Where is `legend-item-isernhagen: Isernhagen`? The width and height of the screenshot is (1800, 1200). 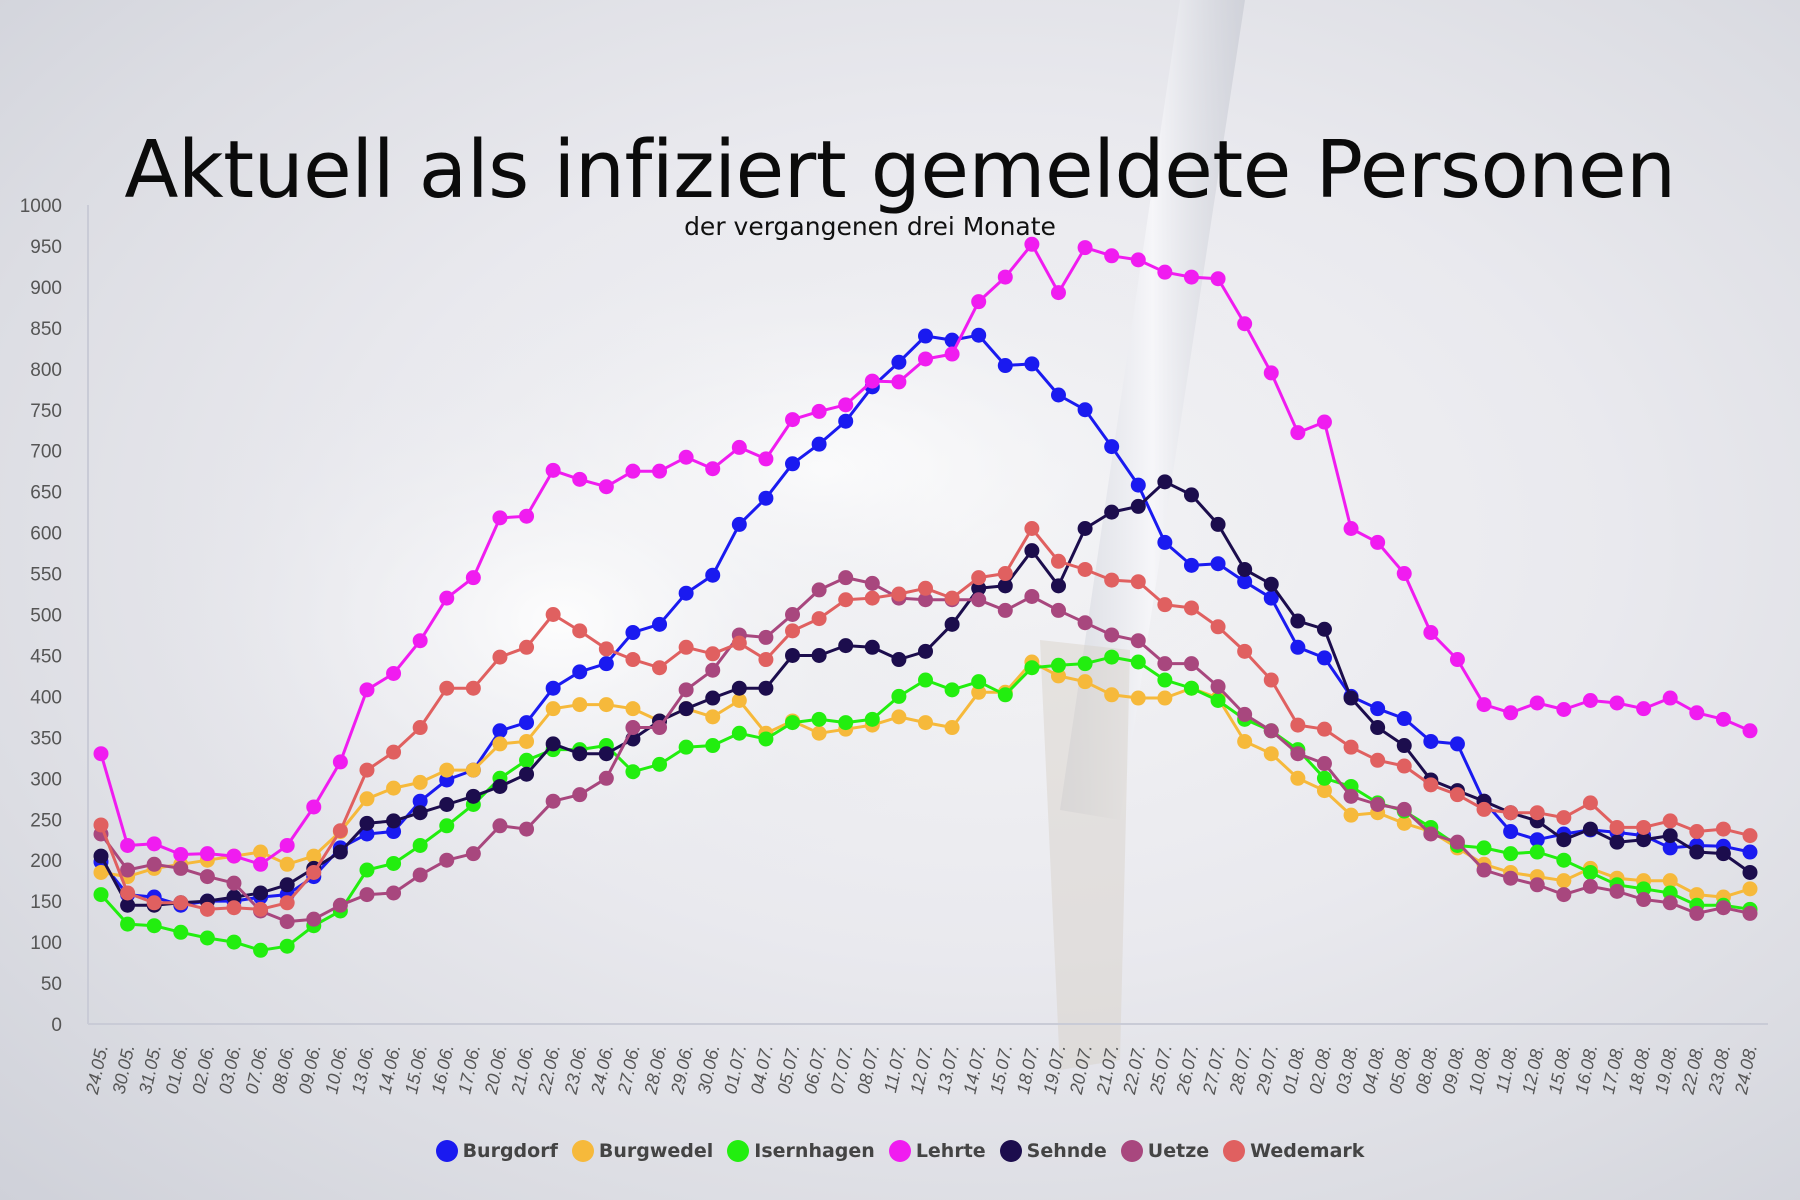
legend-item-isernhagen: Isernhagen is located at coordinates (801, 1151).